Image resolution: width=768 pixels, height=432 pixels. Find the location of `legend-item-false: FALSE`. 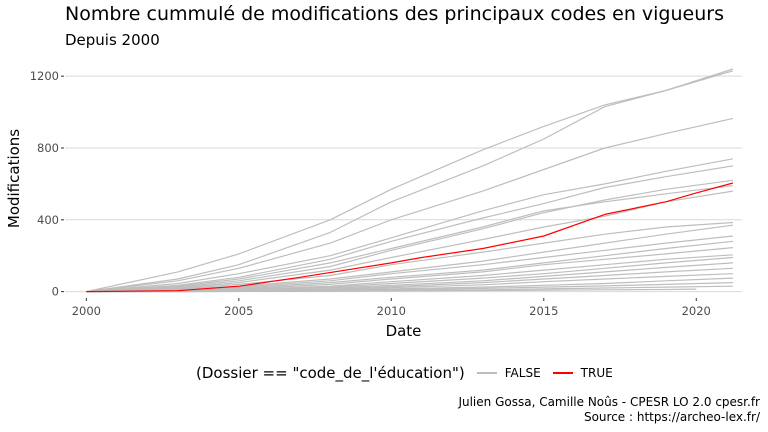

legend-item-false: FALSE is located at coordinates (508, 373).